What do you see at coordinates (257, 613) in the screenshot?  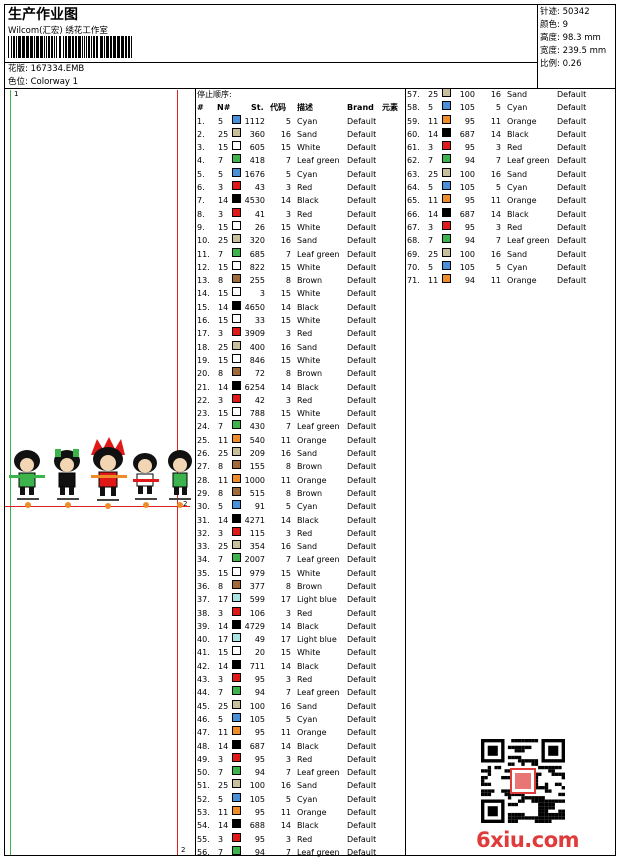 I see `row-stitches: 106` at bounding box center [257, 613].